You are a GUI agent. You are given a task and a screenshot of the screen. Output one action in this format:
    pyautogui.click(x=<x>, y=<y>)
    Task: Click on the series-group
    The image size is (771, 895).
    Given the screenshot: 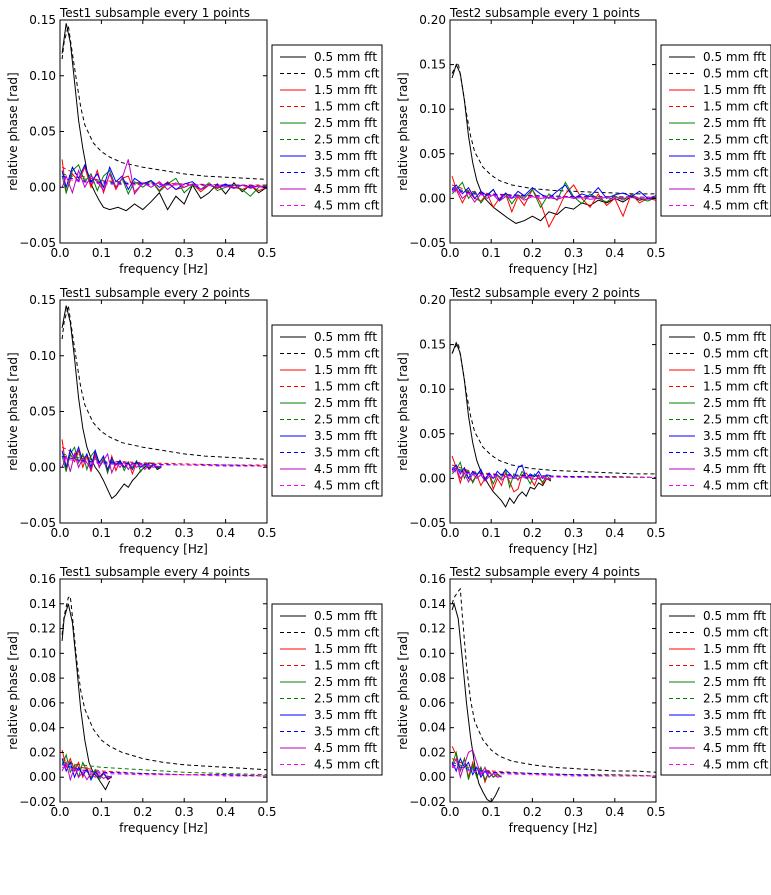 What is the action you would take?
    pyautogui.click(x=164, y=402)
    